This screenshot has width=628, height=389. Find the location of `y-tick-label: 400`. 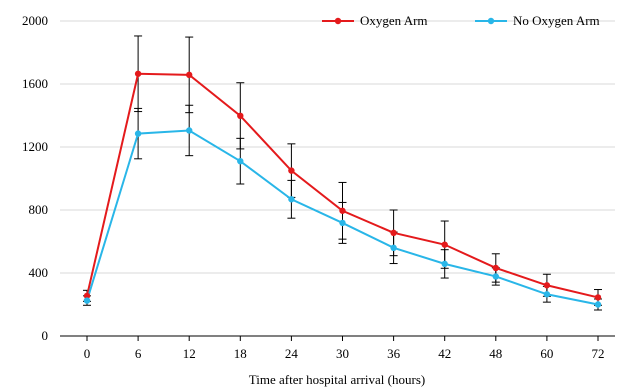

y-tick-label: 400 is located at coordinates (39, 272).